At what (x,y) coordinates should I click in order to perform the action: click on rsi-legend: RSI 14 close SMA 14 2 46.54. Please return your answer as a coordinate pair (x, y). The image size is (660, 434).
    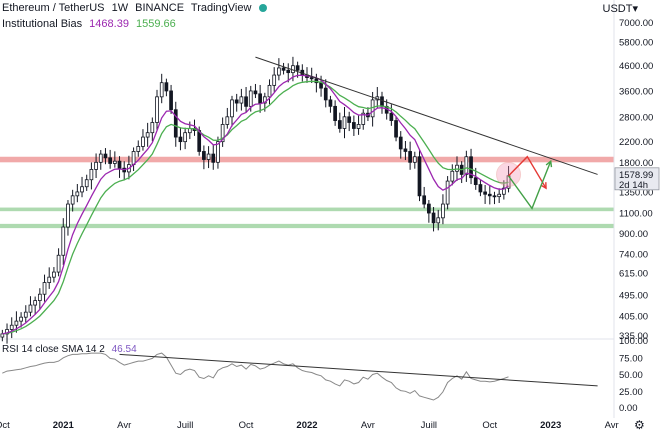
    Looking at the image, I should click on (71, 349).